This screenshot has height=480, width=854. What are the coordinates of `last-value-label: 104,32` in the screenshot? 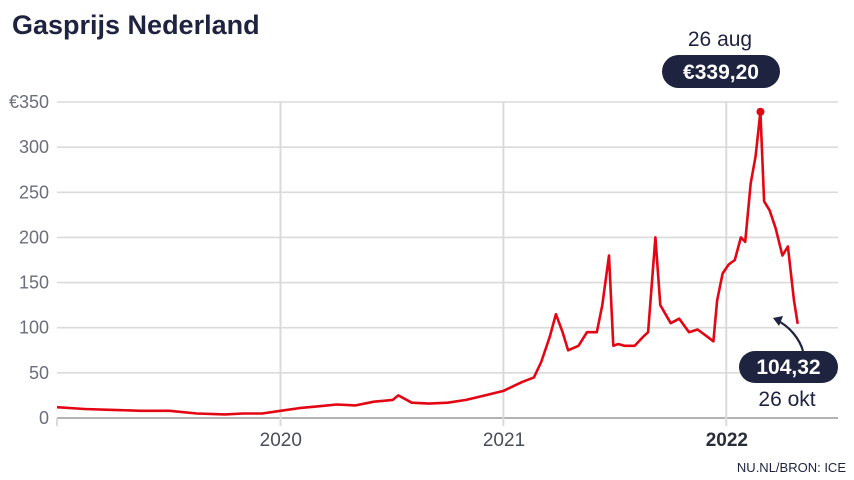 It's located at (788, 367).